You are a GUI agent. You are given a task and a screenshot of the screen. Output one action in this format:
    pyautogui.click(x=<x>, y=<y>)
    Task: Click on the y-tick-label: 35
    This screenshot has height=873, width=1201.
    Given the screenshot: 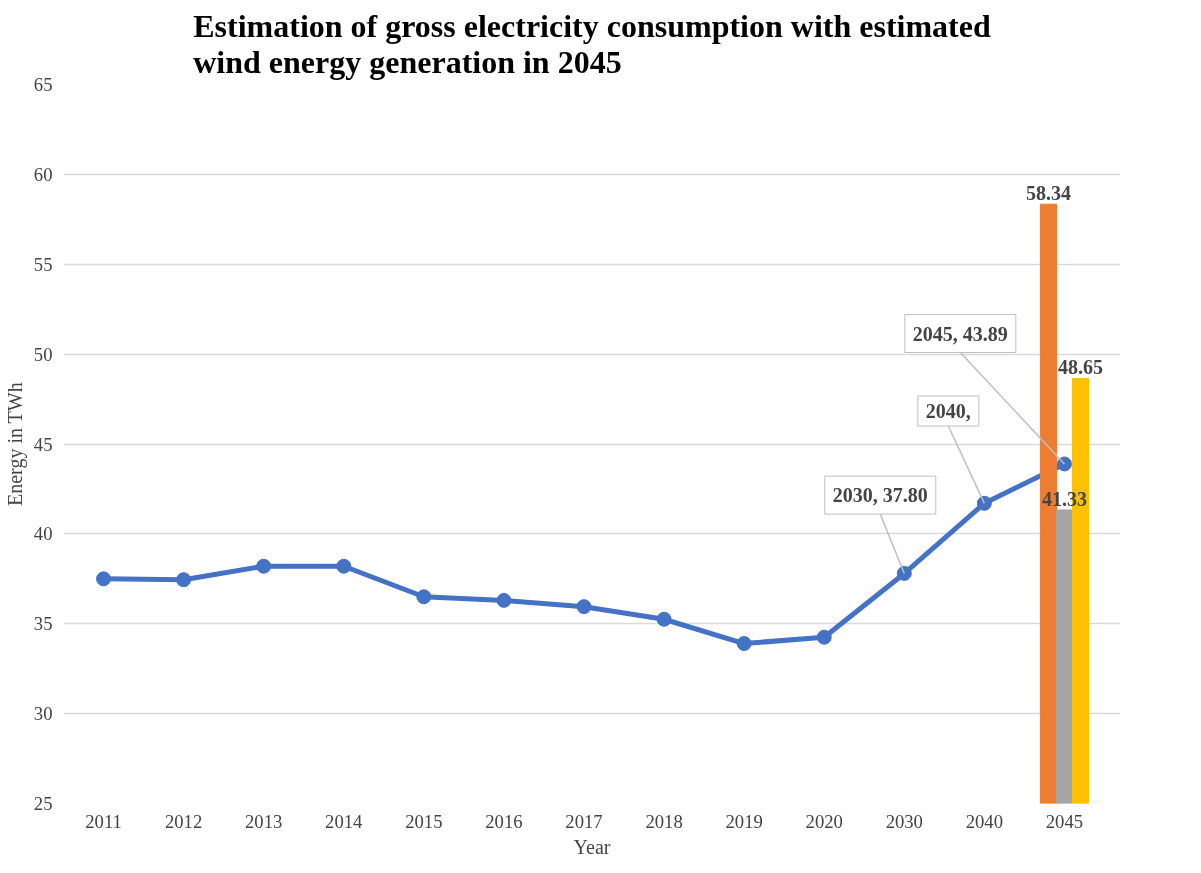 What is the action you would take?
    pyautogui.click(x=43, y=624)
    